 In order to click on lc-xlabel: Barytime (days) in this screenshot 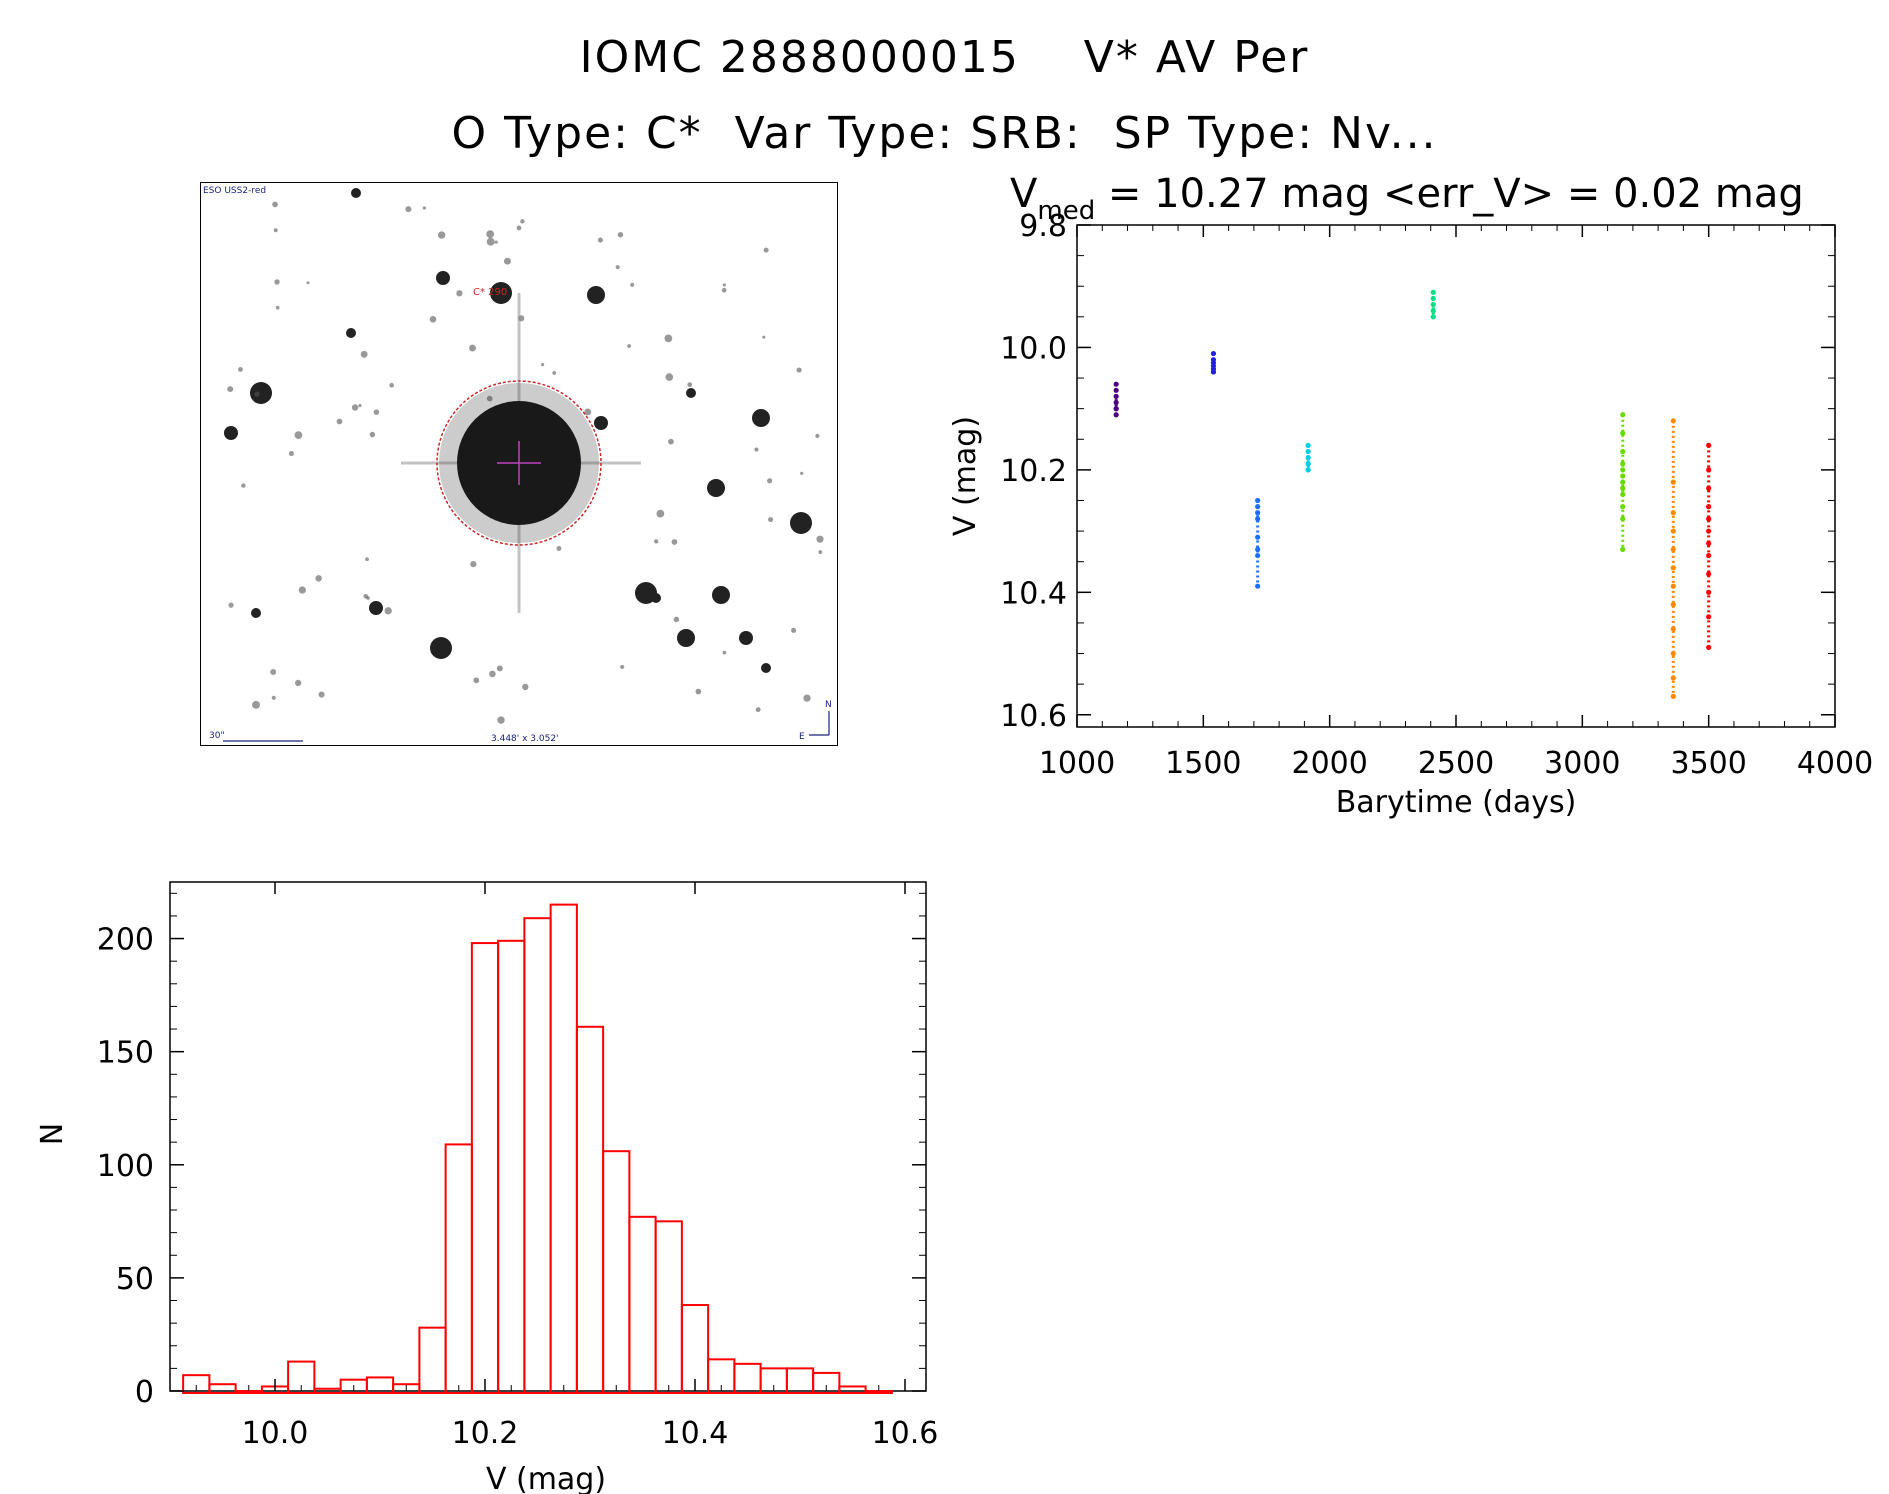, I will do `click(1456, 802)`.